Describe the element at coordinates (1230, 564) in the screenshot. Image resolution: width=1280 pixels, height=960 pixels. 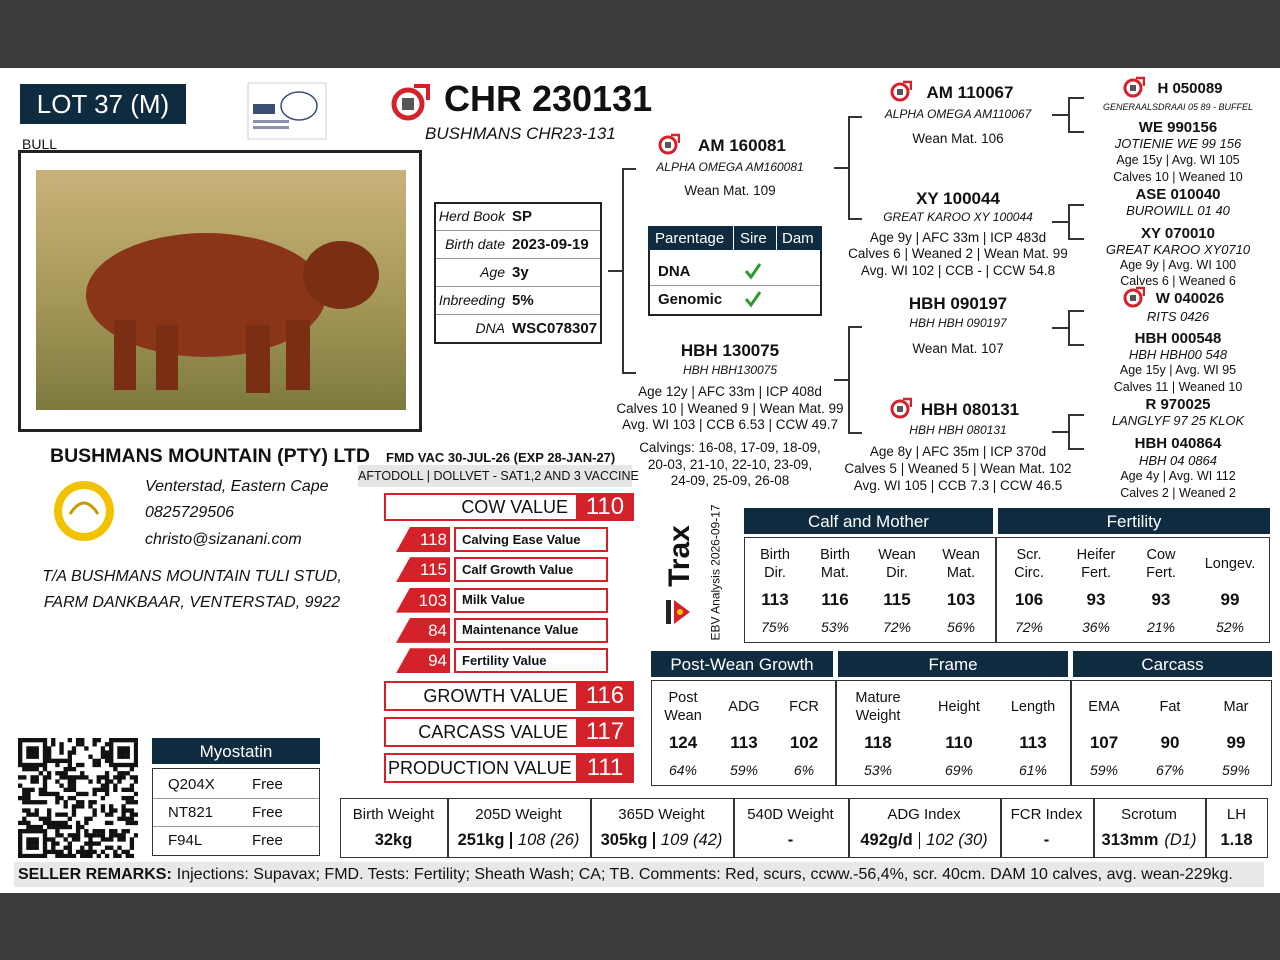
I see `trait-label: Longev.` at that location.